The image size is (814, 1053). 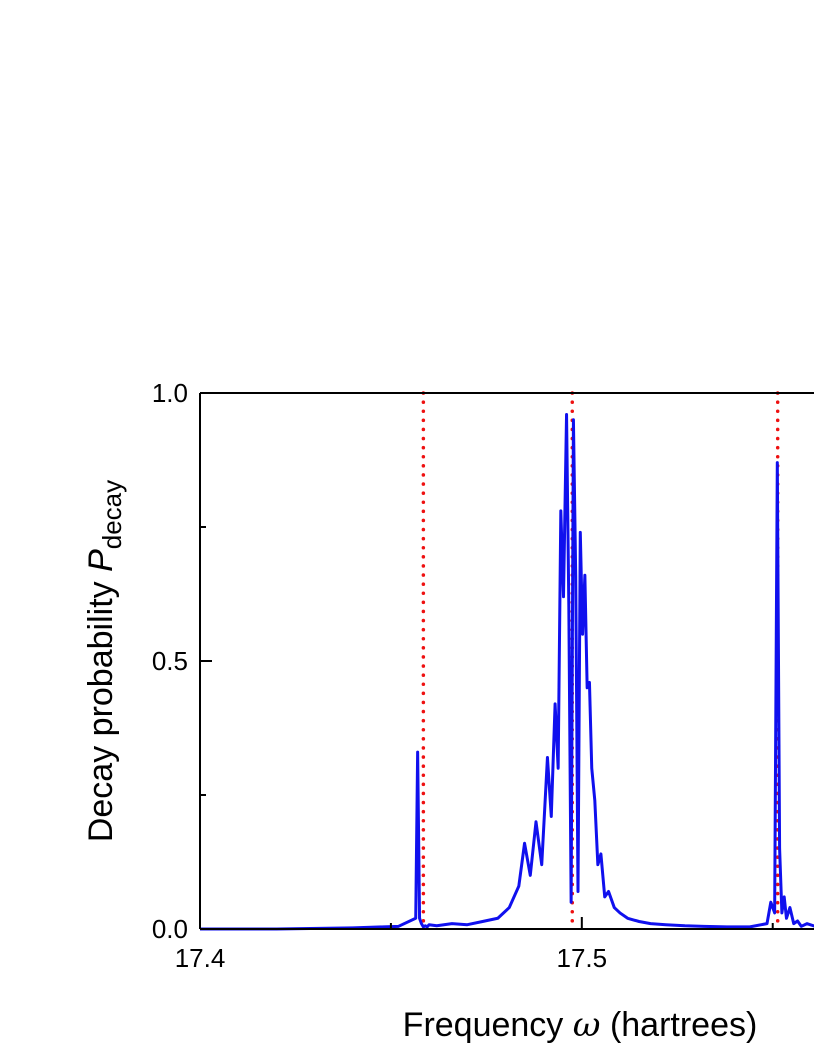 What do you see at coordinates (101, 560) in the screenshot?
I see `y-axis-title-symbol: P` at bounding box center [101, 560].